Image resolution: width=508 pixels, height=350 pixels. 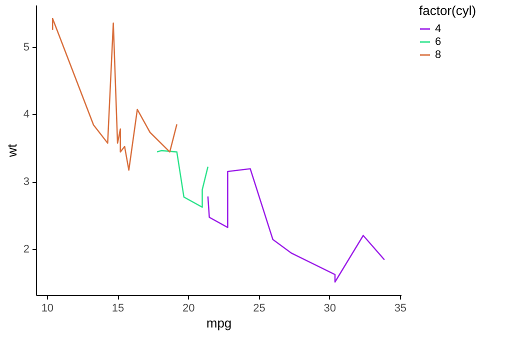 I want to click on y-axis-title: wt, so click(x=12, y=151).